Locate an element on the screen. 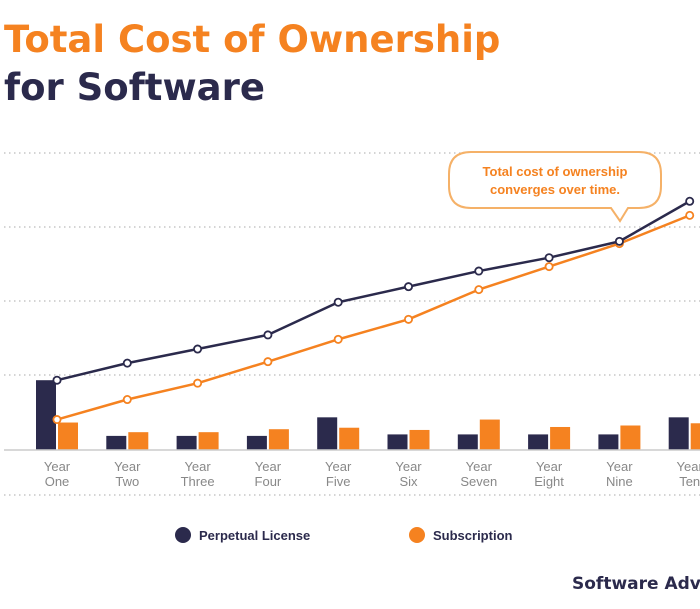  x-tick-label-2-line-2: Two is located at coordinates (127, 481).